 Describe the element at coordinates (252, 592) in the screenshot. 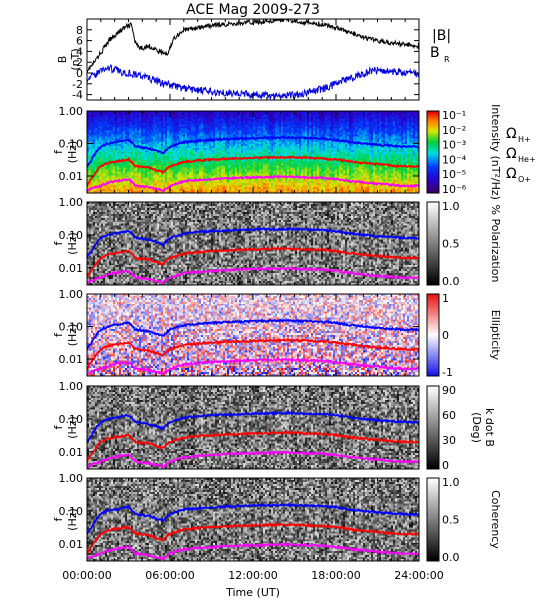

I see `x-axis-label: Time (UT)` at that location.